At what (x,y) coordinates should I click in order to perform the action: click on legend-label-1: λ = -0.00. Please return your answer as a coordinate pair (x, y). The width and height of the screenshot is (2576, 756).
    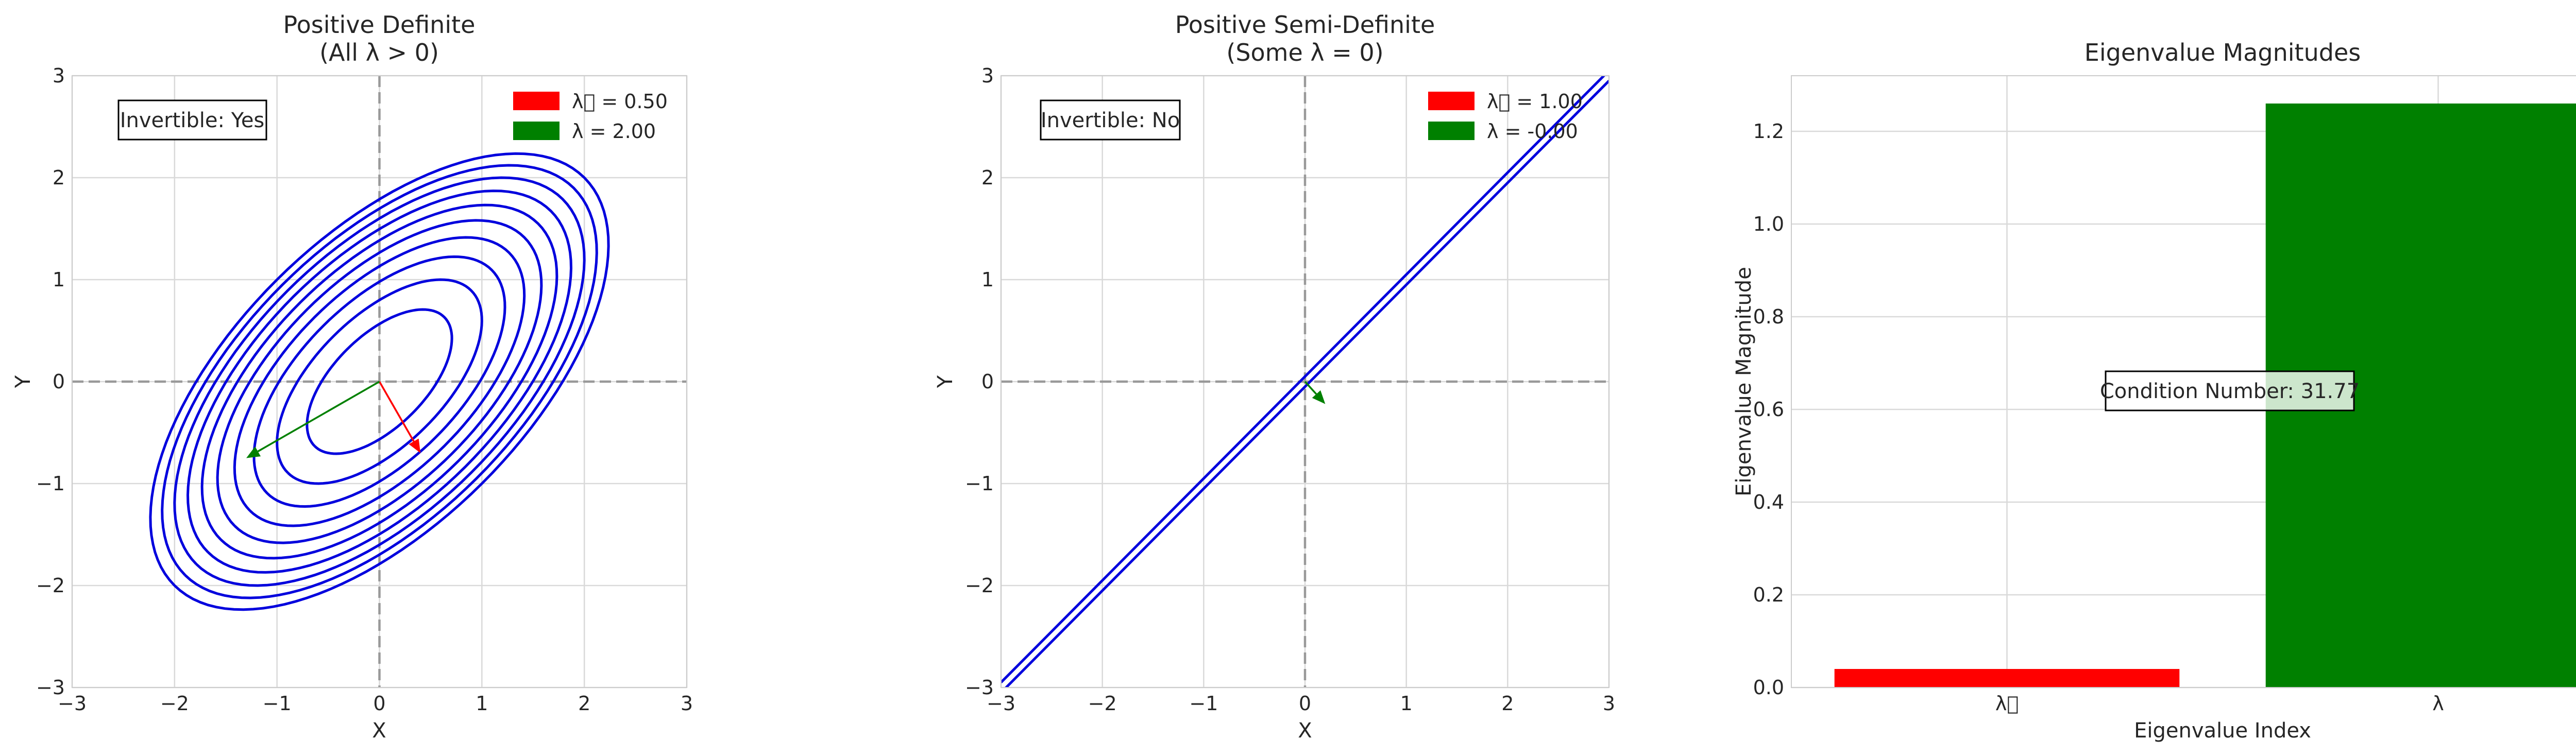
    Looking at the image, I should click on (1532, 132).